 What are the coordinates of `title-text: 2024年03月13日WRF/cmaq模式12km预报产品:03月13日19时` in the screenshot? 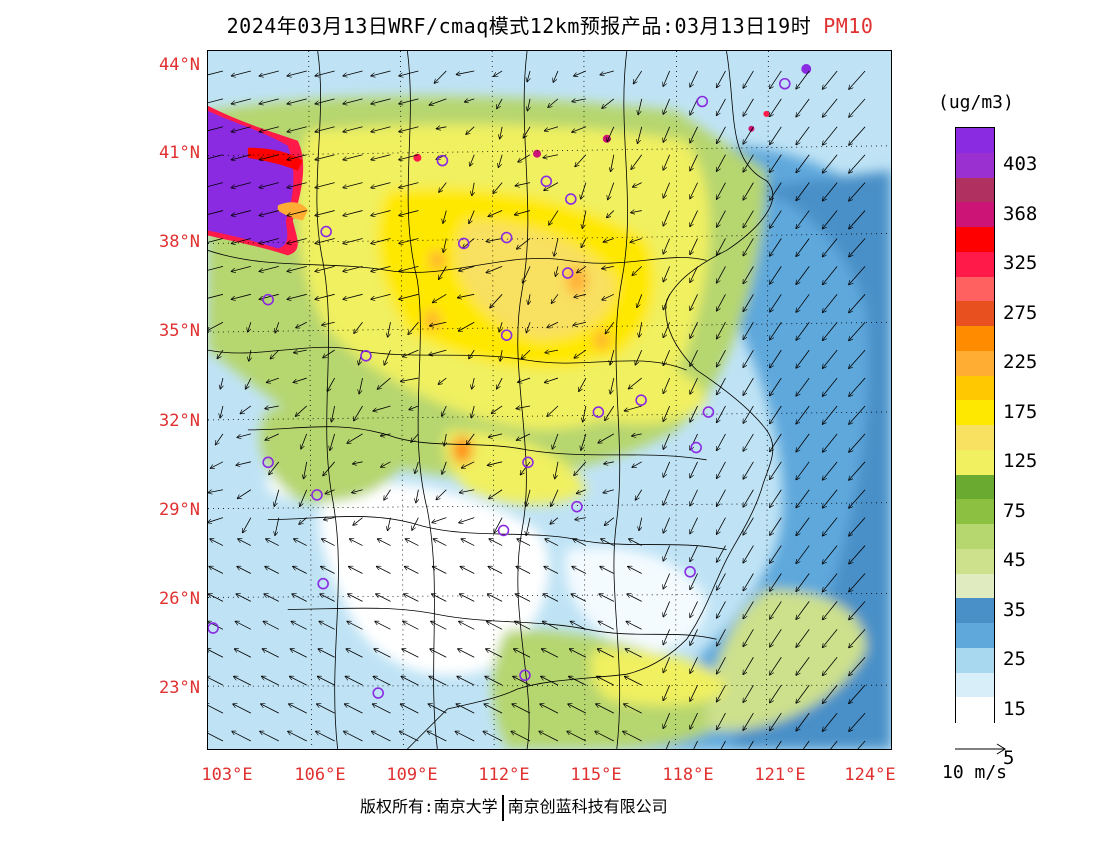 It's located at (519, 26).